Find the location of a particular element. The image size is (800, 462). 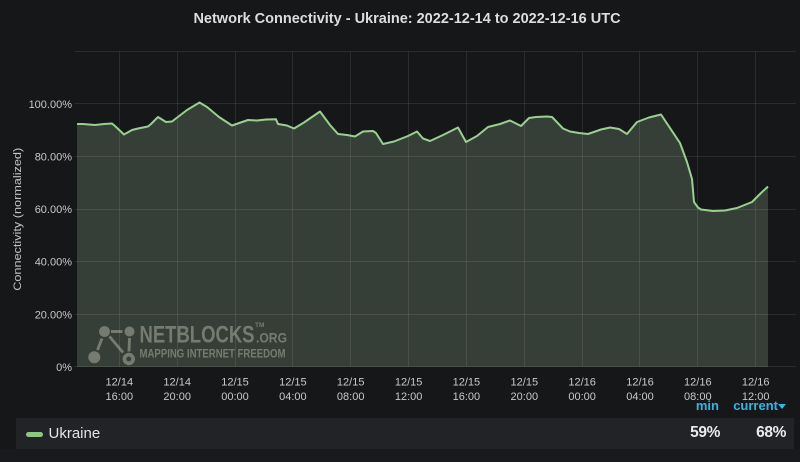

svg-text: TM is located at coordinates (259, 325).